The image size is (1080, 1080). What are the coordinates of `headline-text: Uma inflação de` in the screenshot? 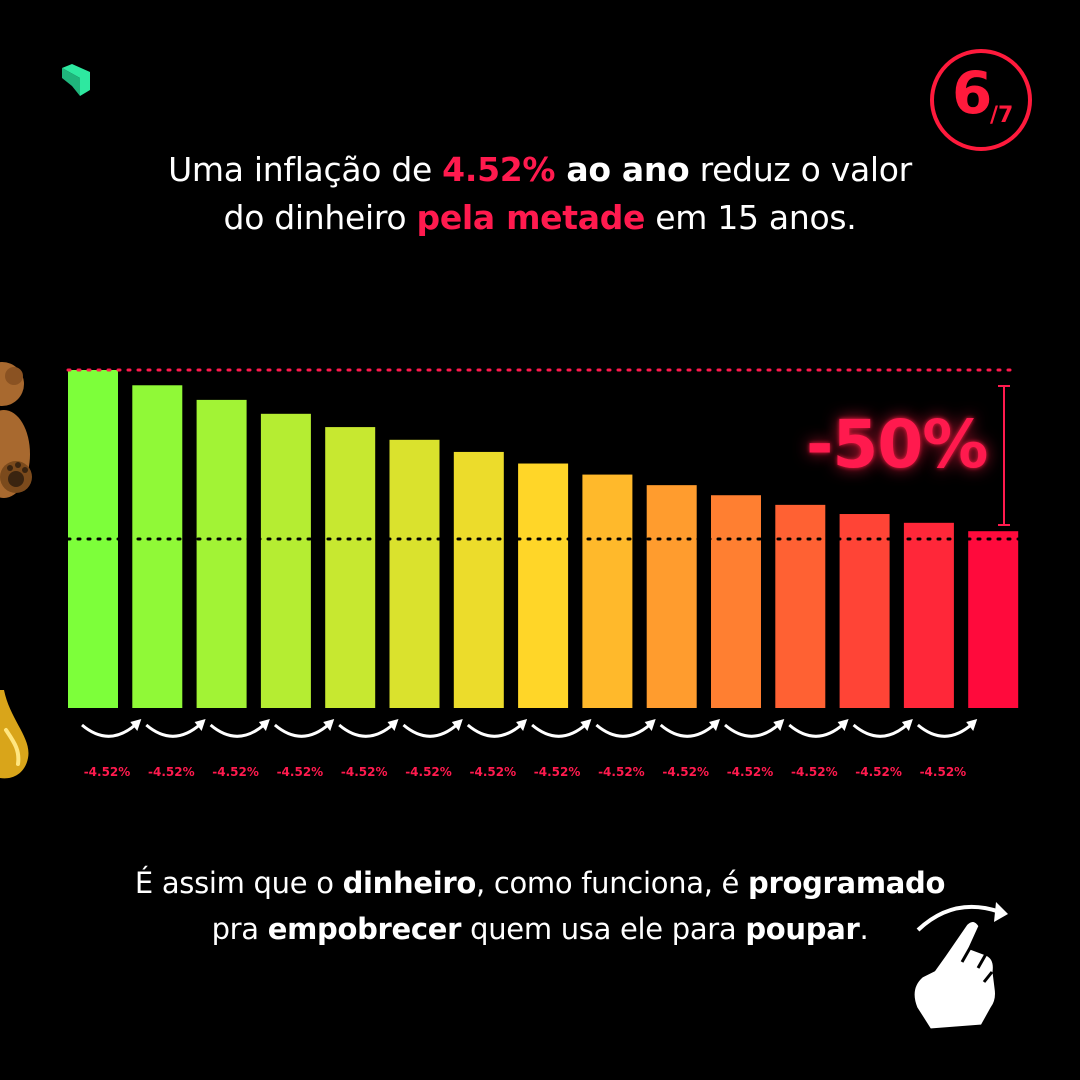 It's located at (305, 169).